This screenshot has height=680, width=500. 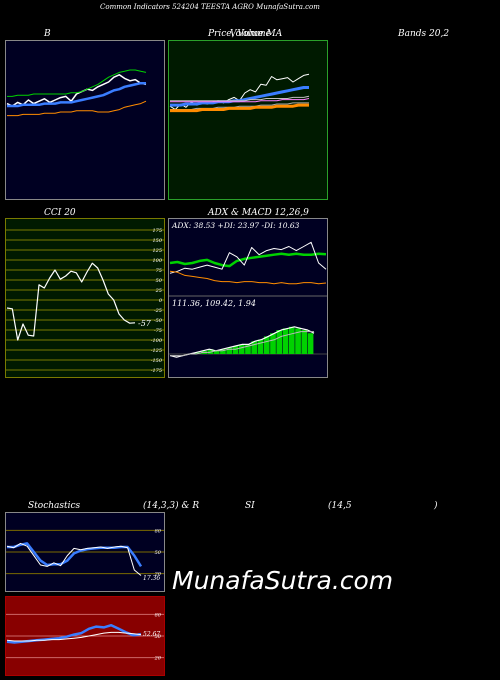 I want to click on stoch-value-label: 17.36, so click(x=151, y=578).